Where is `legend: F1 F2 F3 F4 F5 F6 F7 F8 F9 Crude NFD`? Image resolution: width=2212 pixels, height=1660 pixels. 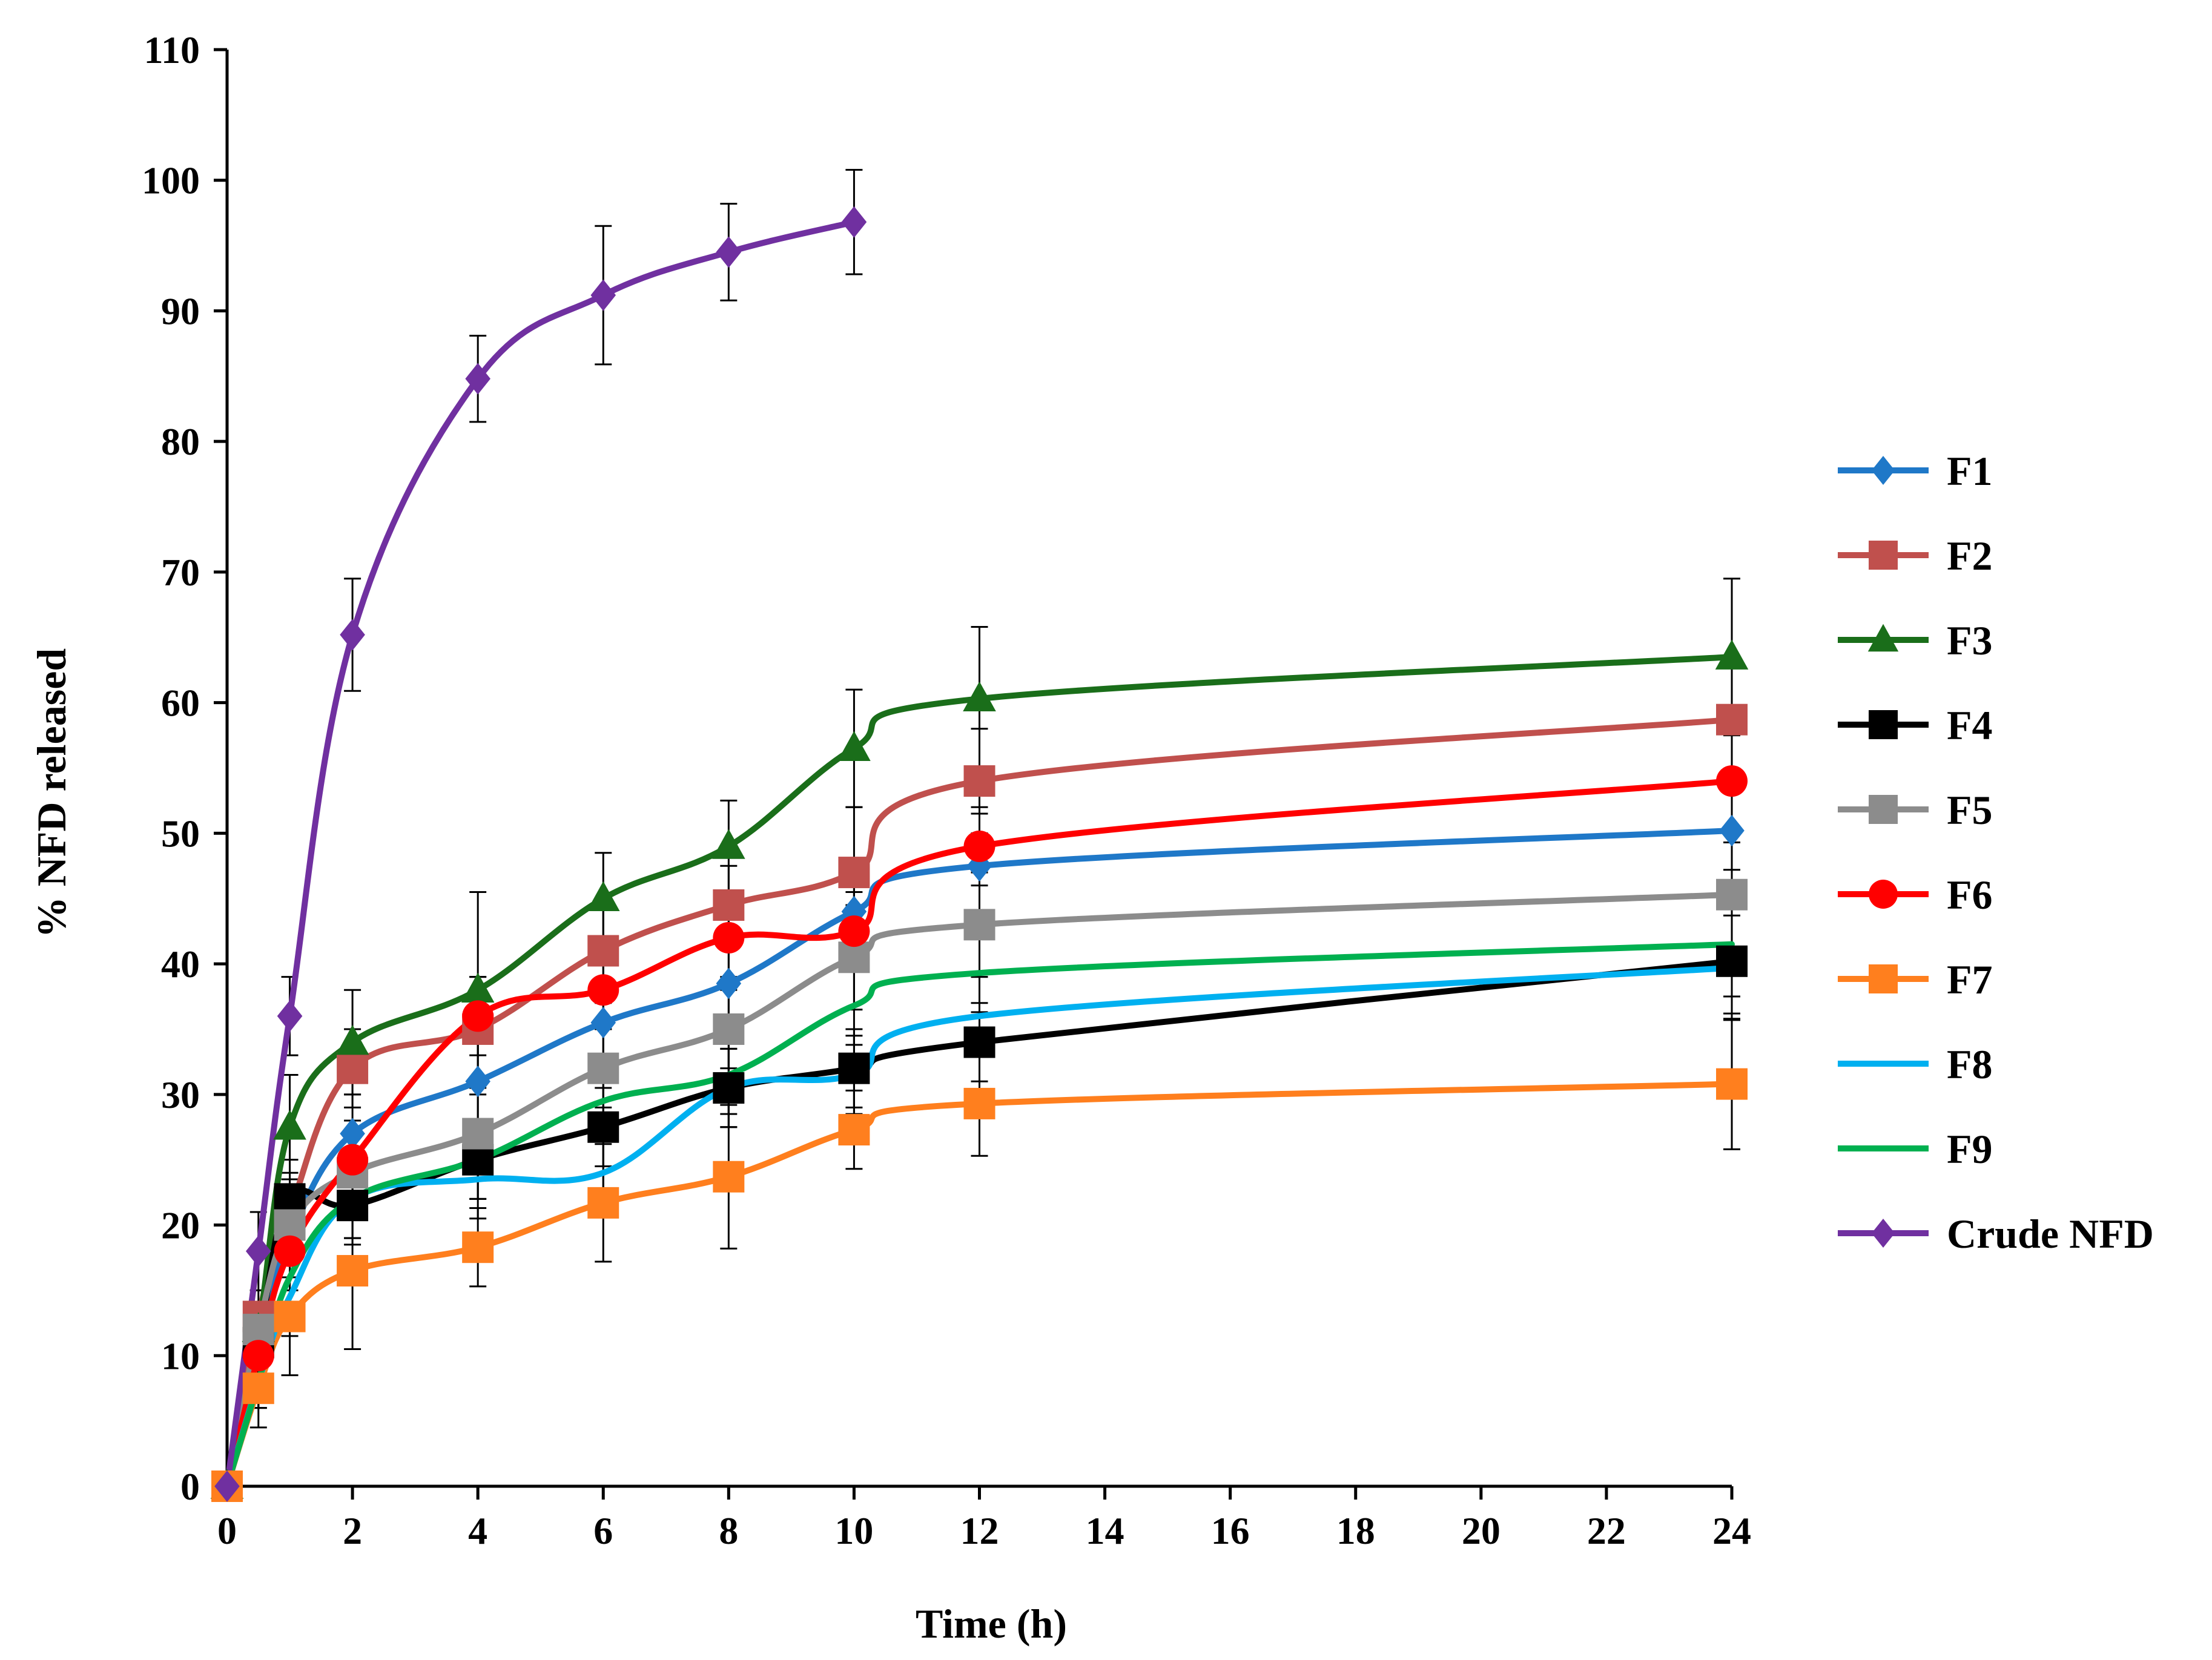 legend: F1 F2 F3 F4 F5 F6 F7 F8 F9 Crude NFD is located at coordinates (1996, 852).